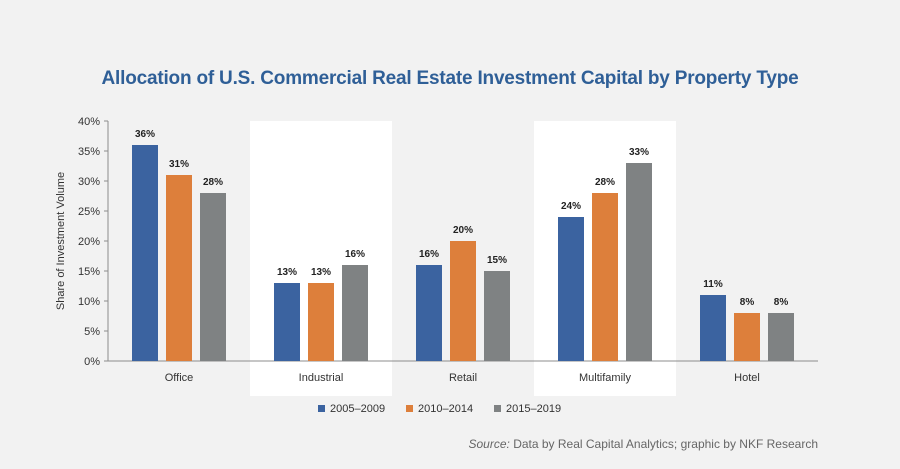 This screenshot has height=469, width=900. I want to click on x-tick-label: Industrial, so click(321, 378).